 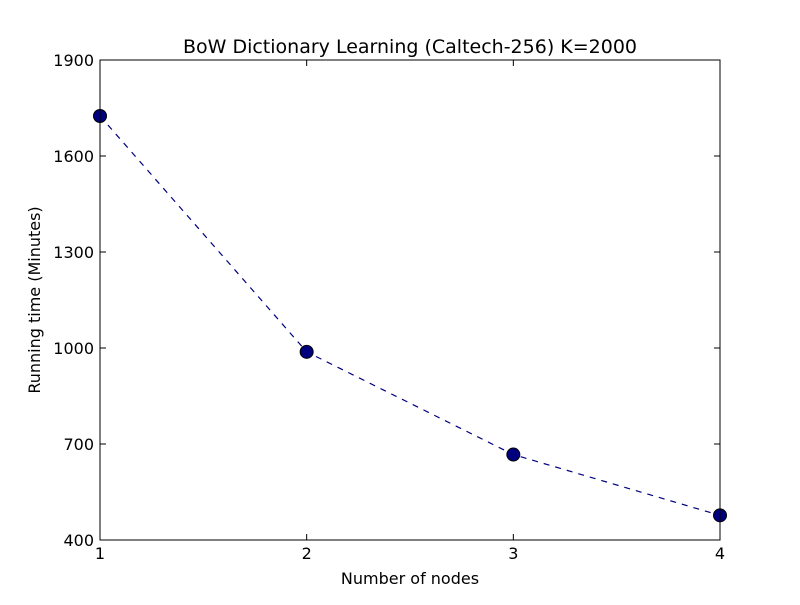 What do you see at coordinates (73, 60) in the screenshot?
I see `y-tick-label: 1900` at bounding box center [73, 60].